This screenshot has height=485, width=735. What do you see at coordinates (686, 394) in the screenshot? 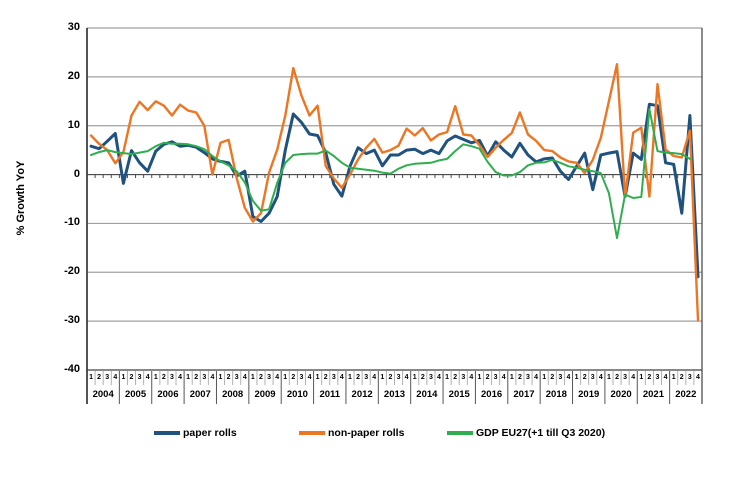
I see `year-label: 2022` at bounding box center [686, 394].